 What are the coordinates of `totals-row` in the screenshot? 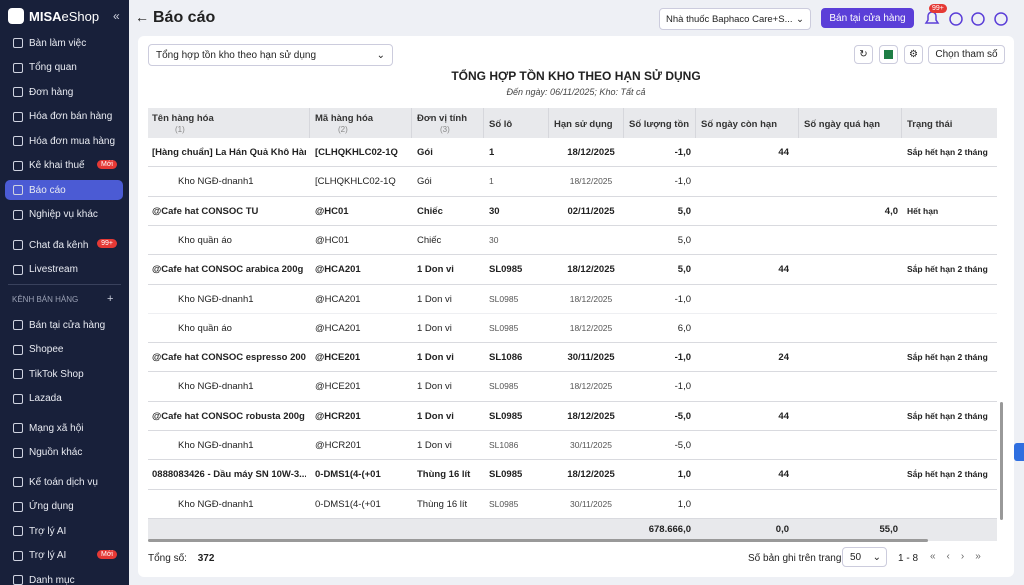 It's located at (572, 529).